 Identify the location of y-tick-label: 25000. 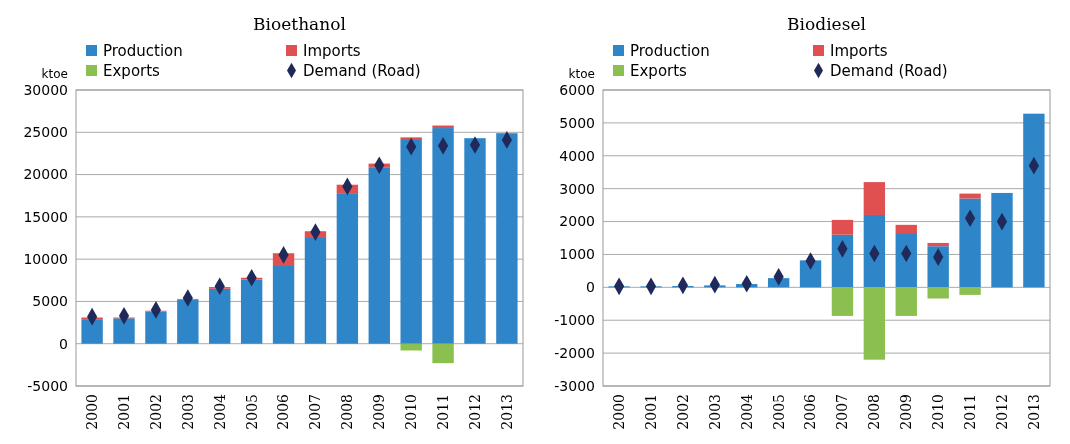
(45, 132).